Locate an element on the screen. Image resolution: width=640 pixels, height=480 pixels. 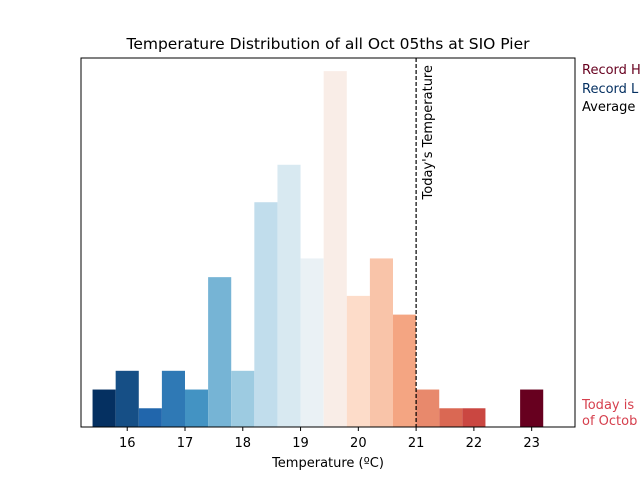
today-note-line1: Today is is located at coordinates (608, 405).